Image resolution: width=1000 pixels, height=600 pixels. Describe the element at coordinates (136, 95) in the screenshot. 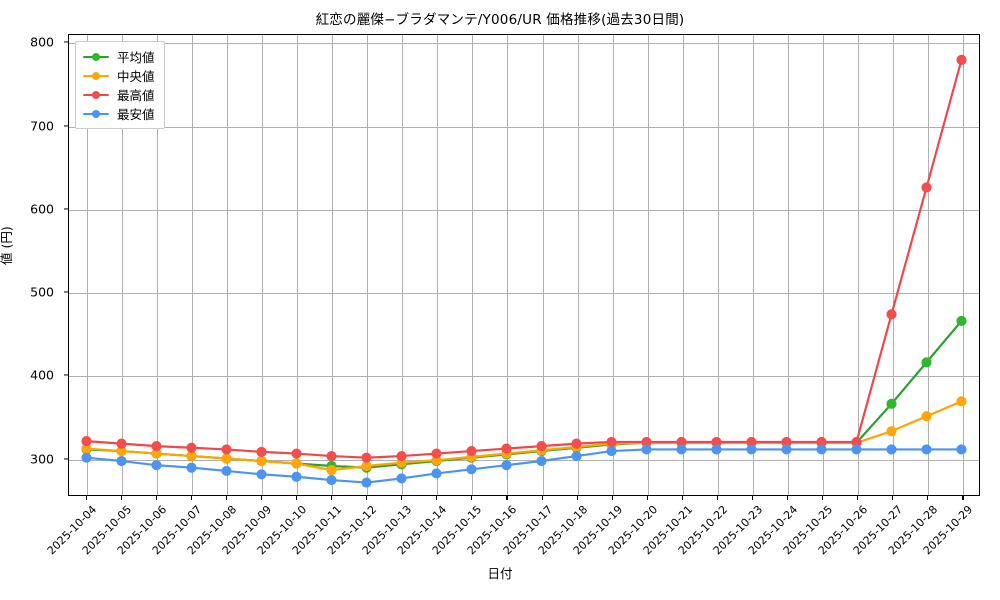

I see `legend-label: 最高値` at that location.